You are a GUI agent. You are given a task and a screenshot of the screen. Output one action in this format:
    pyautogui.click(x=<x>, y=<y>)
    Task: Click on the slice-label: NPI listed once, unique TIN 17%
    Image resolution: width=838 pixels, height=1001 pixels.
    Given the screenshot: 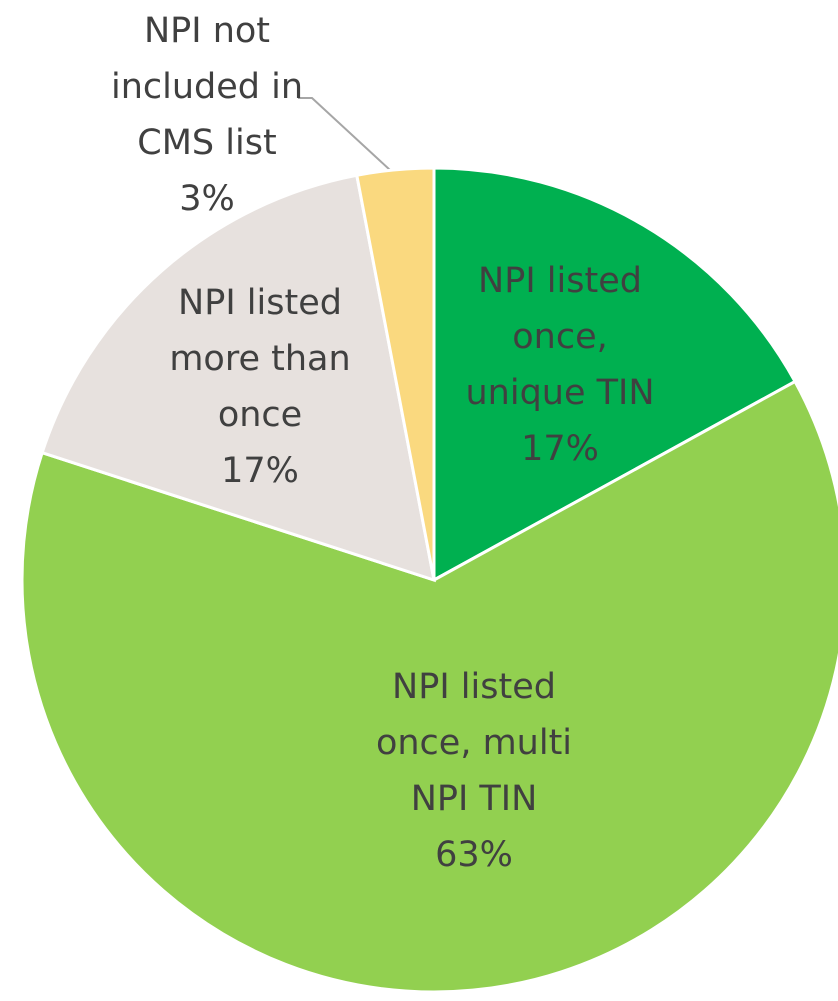 What is the action you would take?
    pyautogui.click(x=559, y=365)
    